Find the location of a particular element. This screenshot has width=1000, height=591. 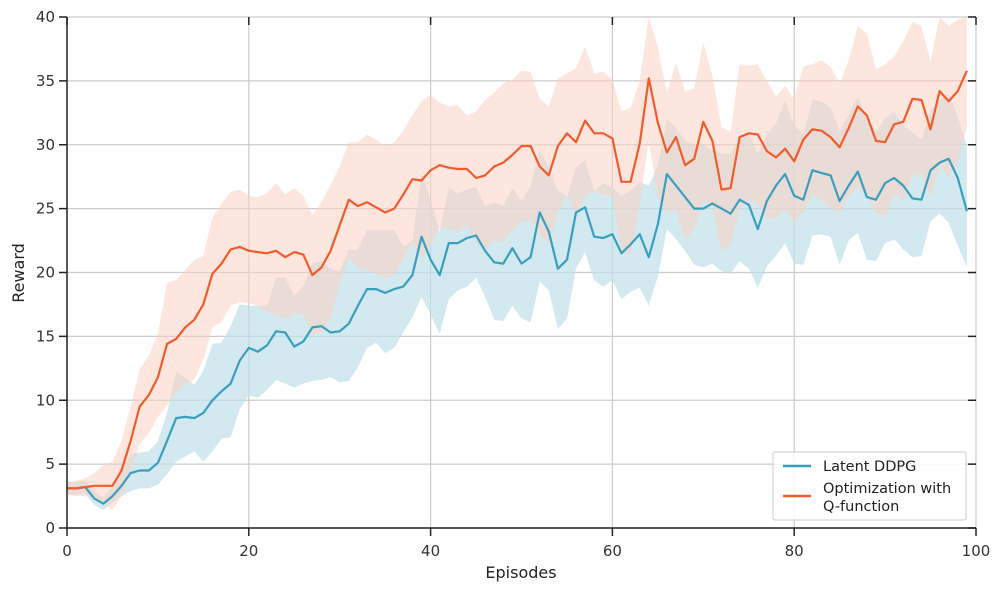

x-tick-label-40: 40 is located at coordinates (430, 551).